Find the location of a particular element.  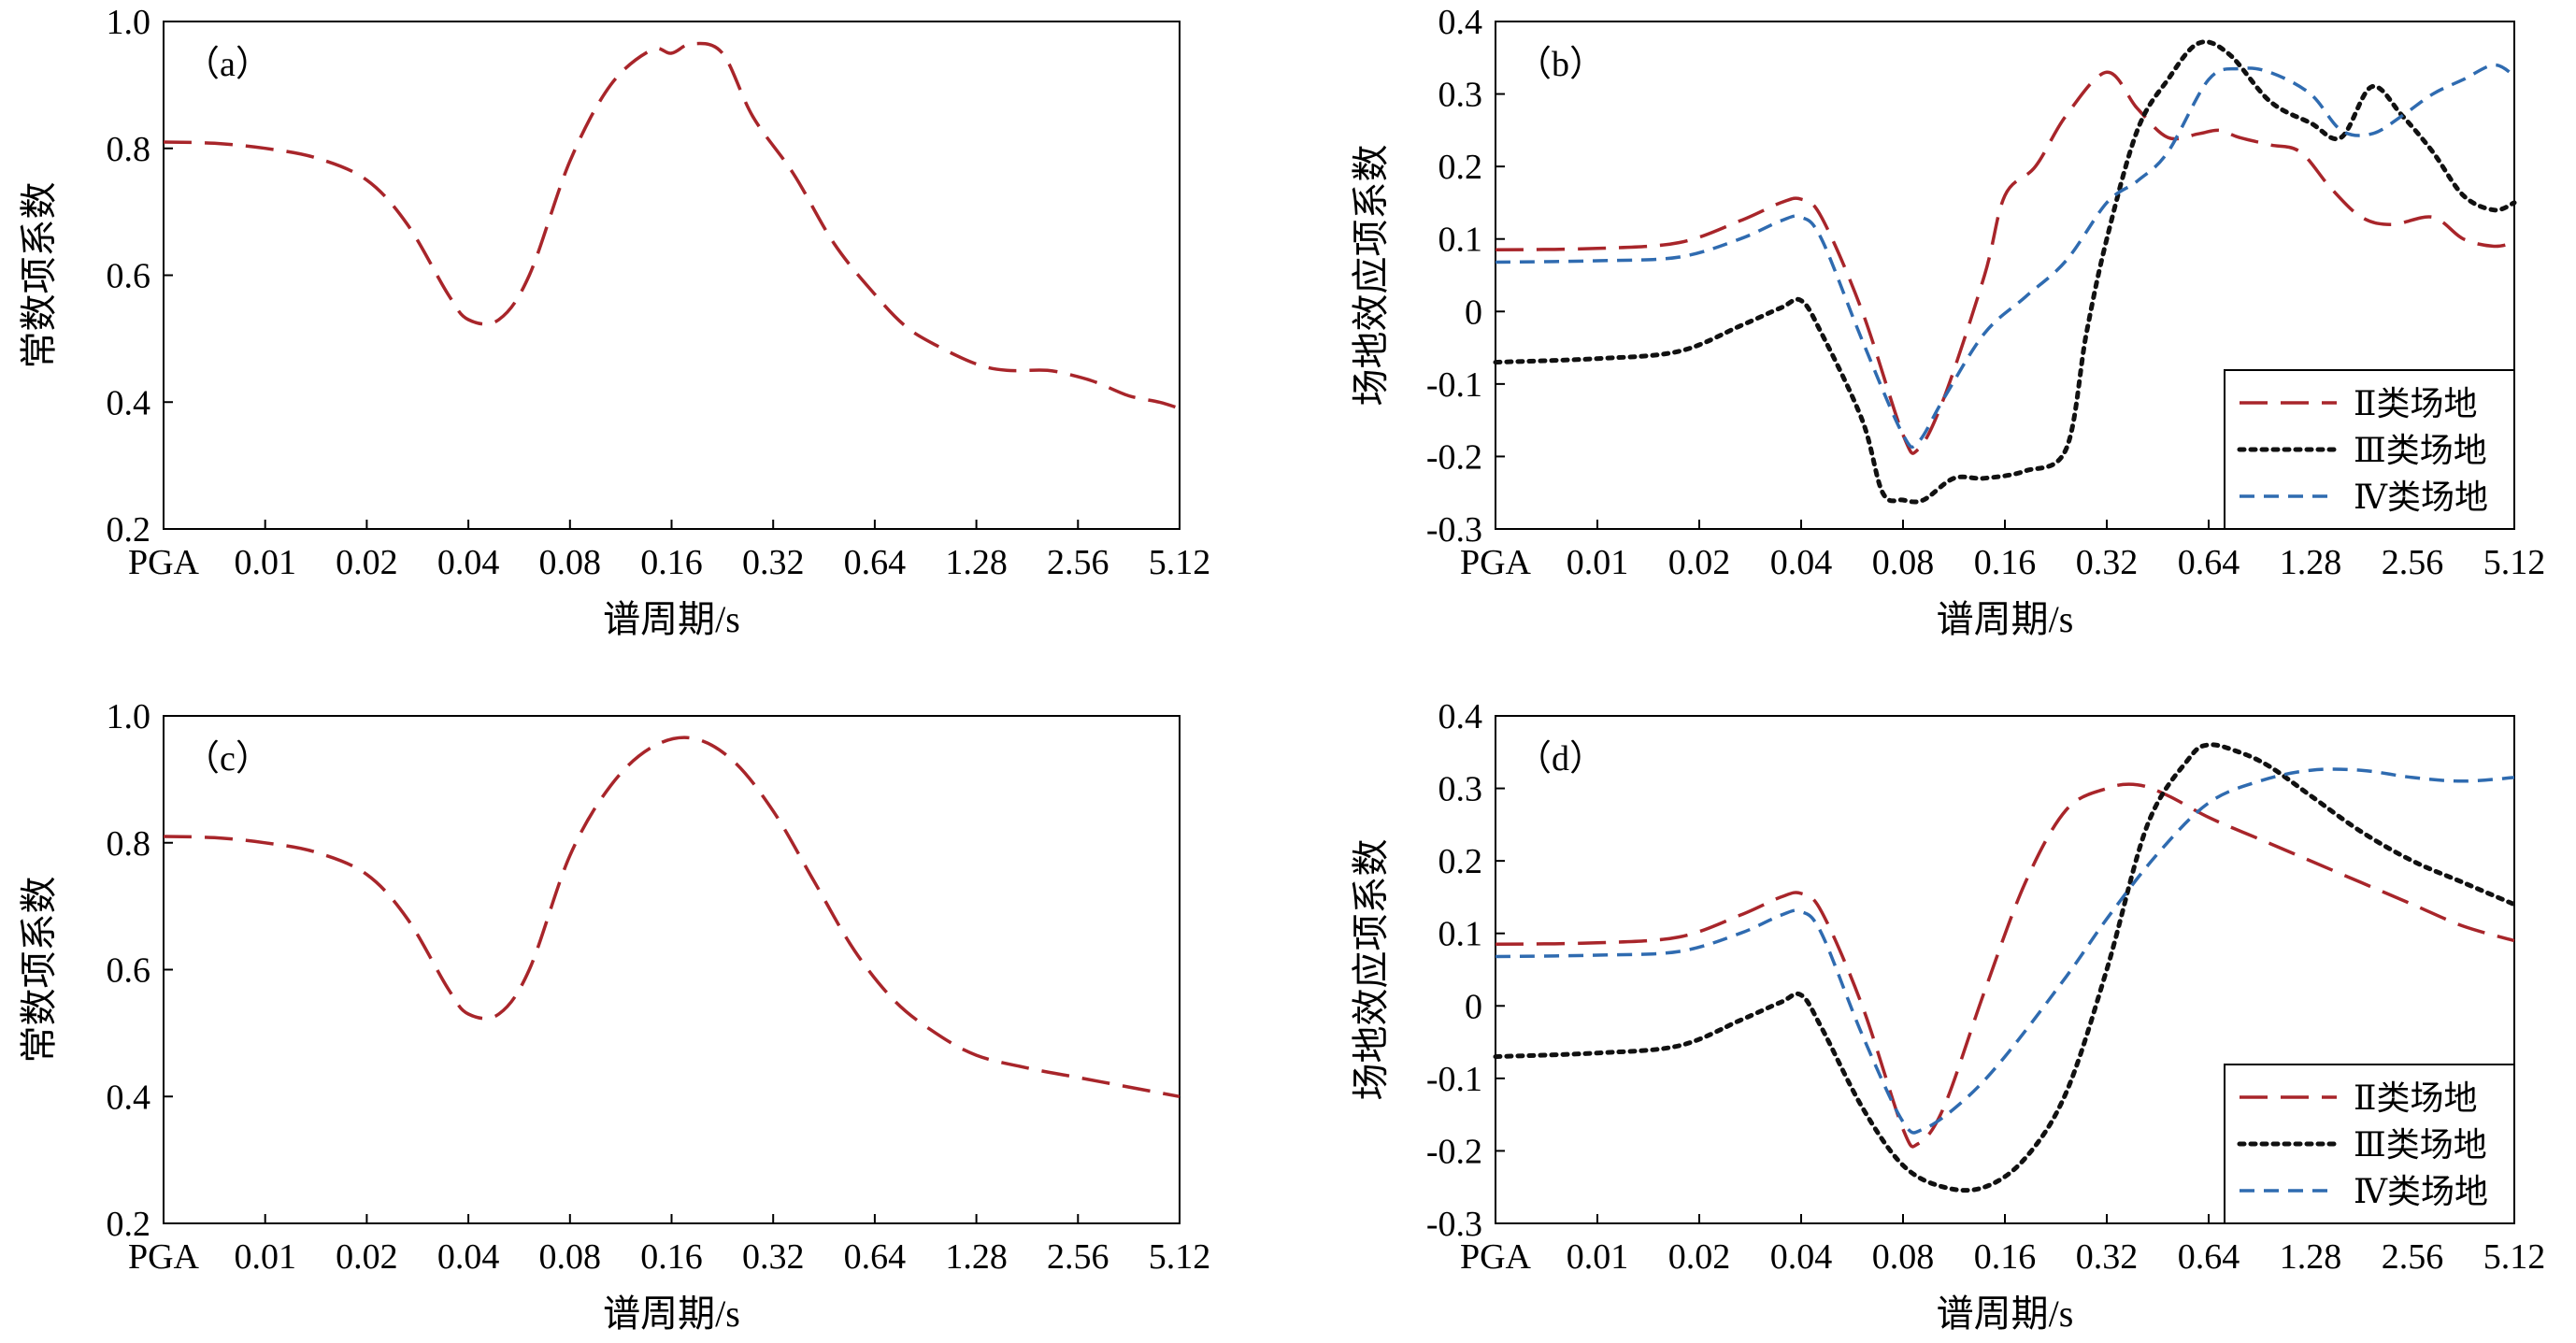

panel-tag: （b） is located at coordinates (1560, 64).